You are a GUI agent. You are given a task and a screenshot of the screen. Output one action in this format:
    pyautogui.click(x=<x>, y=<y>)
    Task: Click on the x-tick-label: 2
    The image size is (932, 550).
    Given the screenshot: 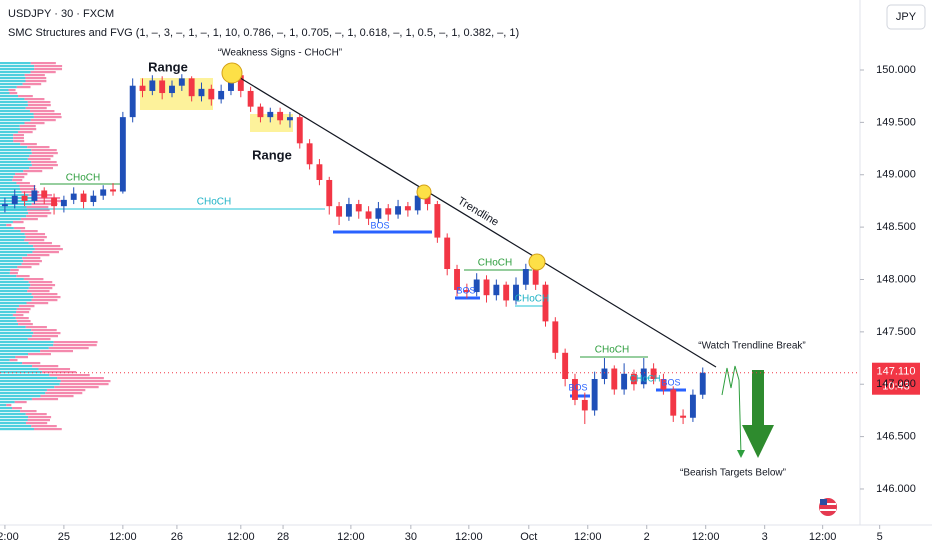 What is the action you would take?
    pyautogui.click(x=647, y=537)
    